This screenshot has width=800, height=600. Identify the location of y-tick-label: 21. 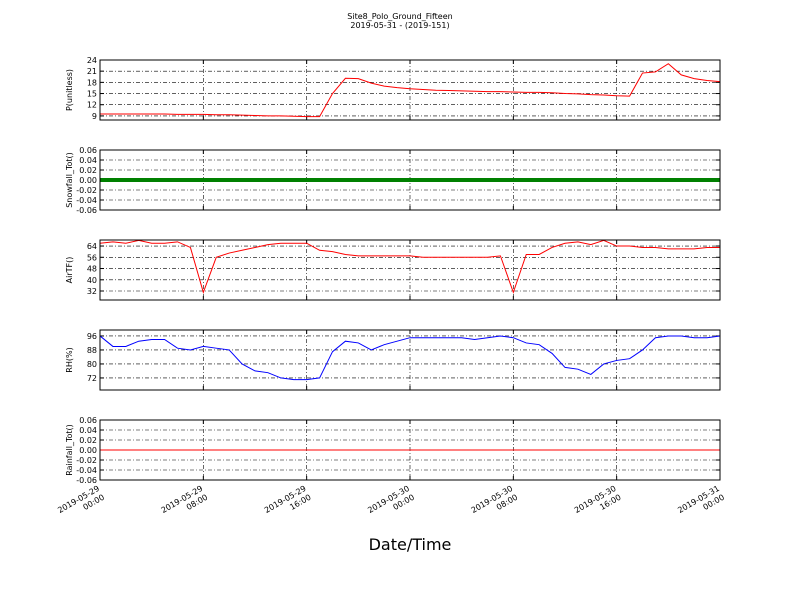
(92, 71).